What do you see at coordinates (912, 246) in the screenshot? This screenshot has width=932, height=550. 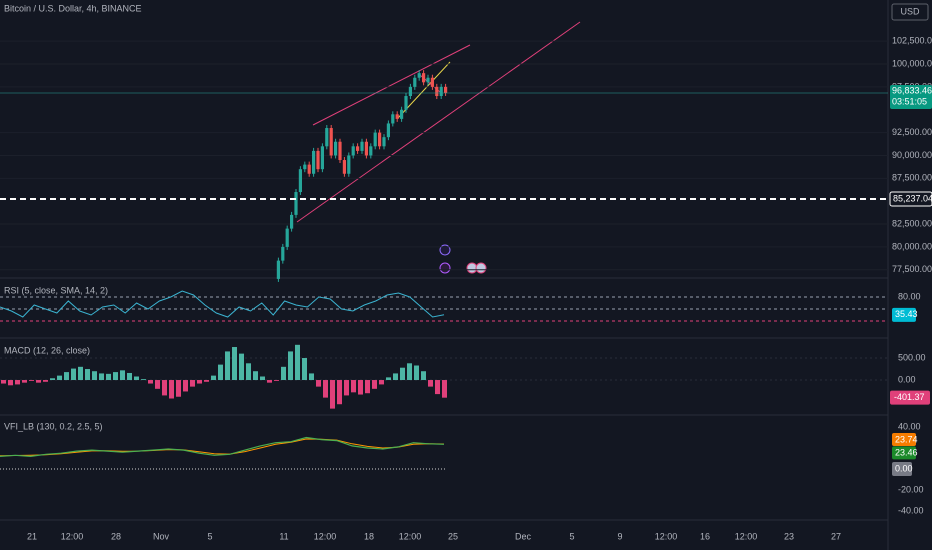 I see `price-tick-label: 80,000.00` at bounding box center [912, 246].